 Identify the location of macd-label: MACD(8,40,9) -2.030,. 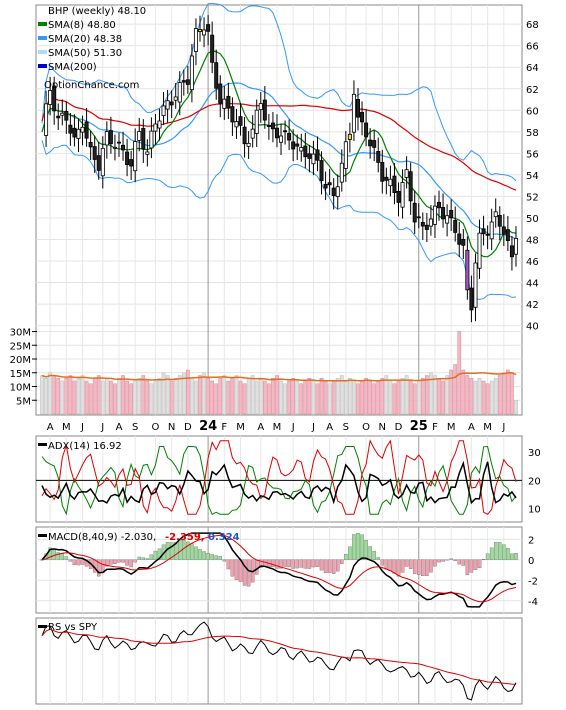
(102, 537).